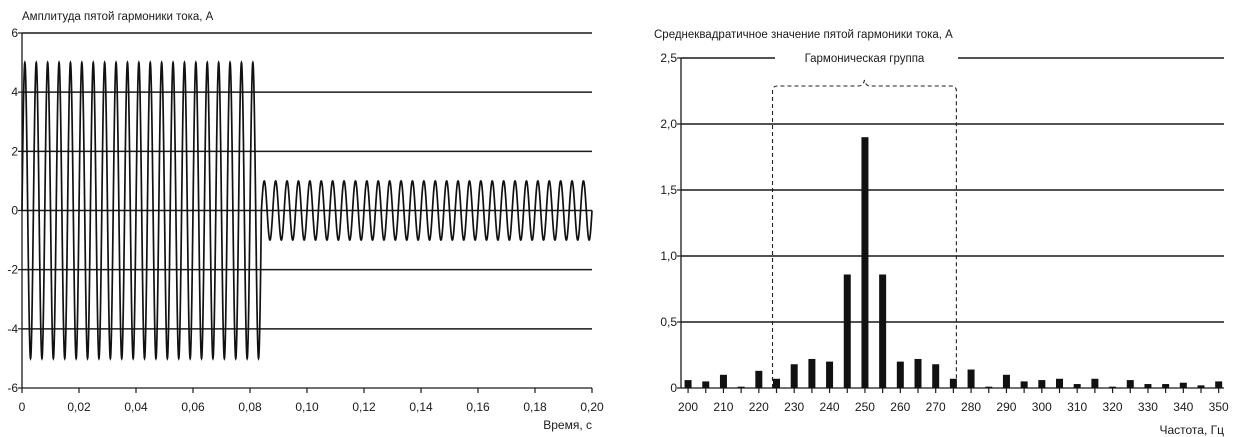 Image resolution: width=1236 pixels, height=437 pixels. What do you see at coordinates (971, 407) in the screenshot?
I see `right-x-tick-label: 280` at bounding box center [971, 407].